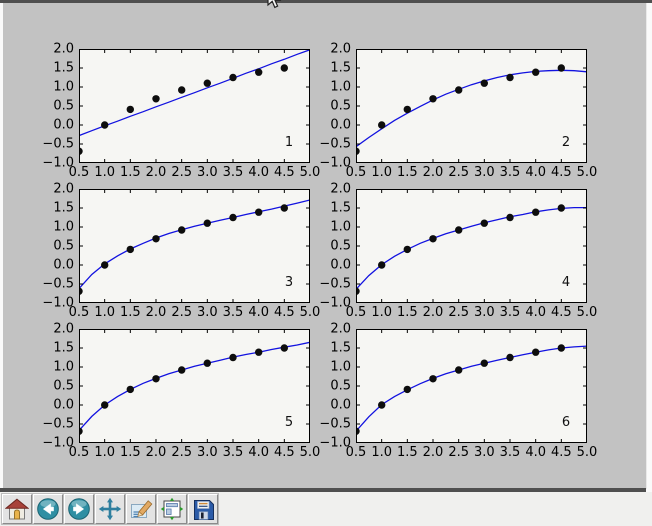  I want to click on subplots-icon, so click(172, 509).